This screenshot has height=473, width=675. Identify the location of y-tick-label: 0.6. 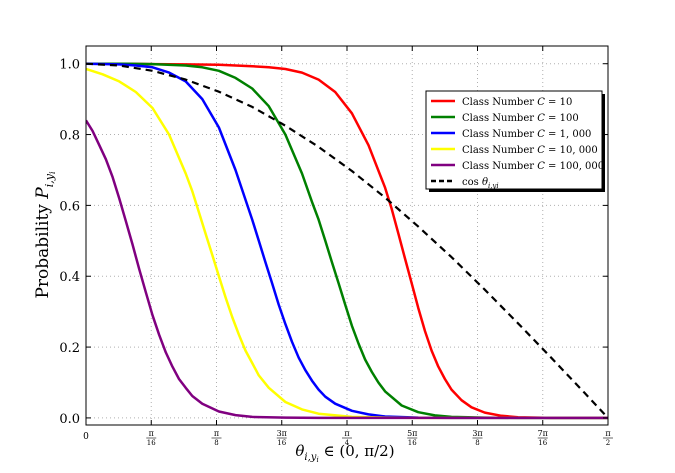
(69, 206).